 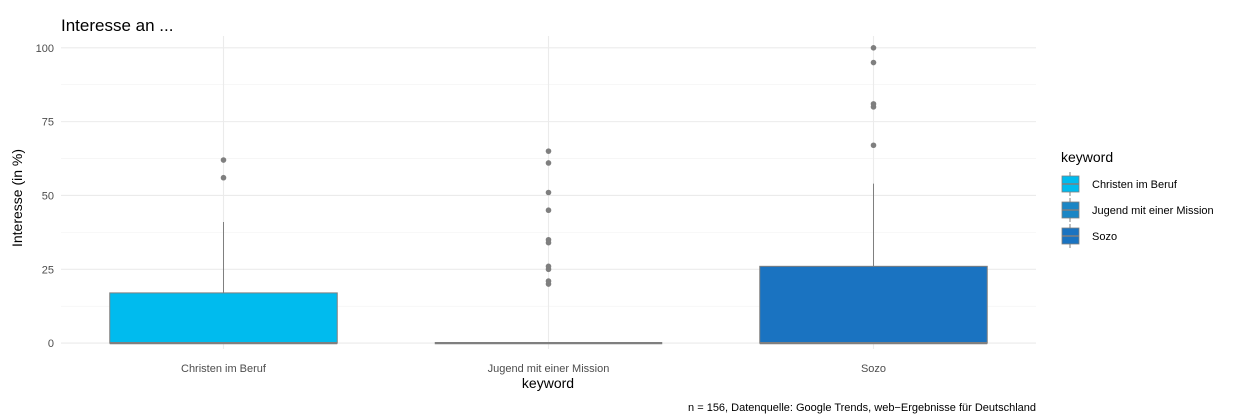 What do you see at coordinates (1087, 157) in the screenshot?
I see `legend-title: keyword` at bounding box center [1087, 157].